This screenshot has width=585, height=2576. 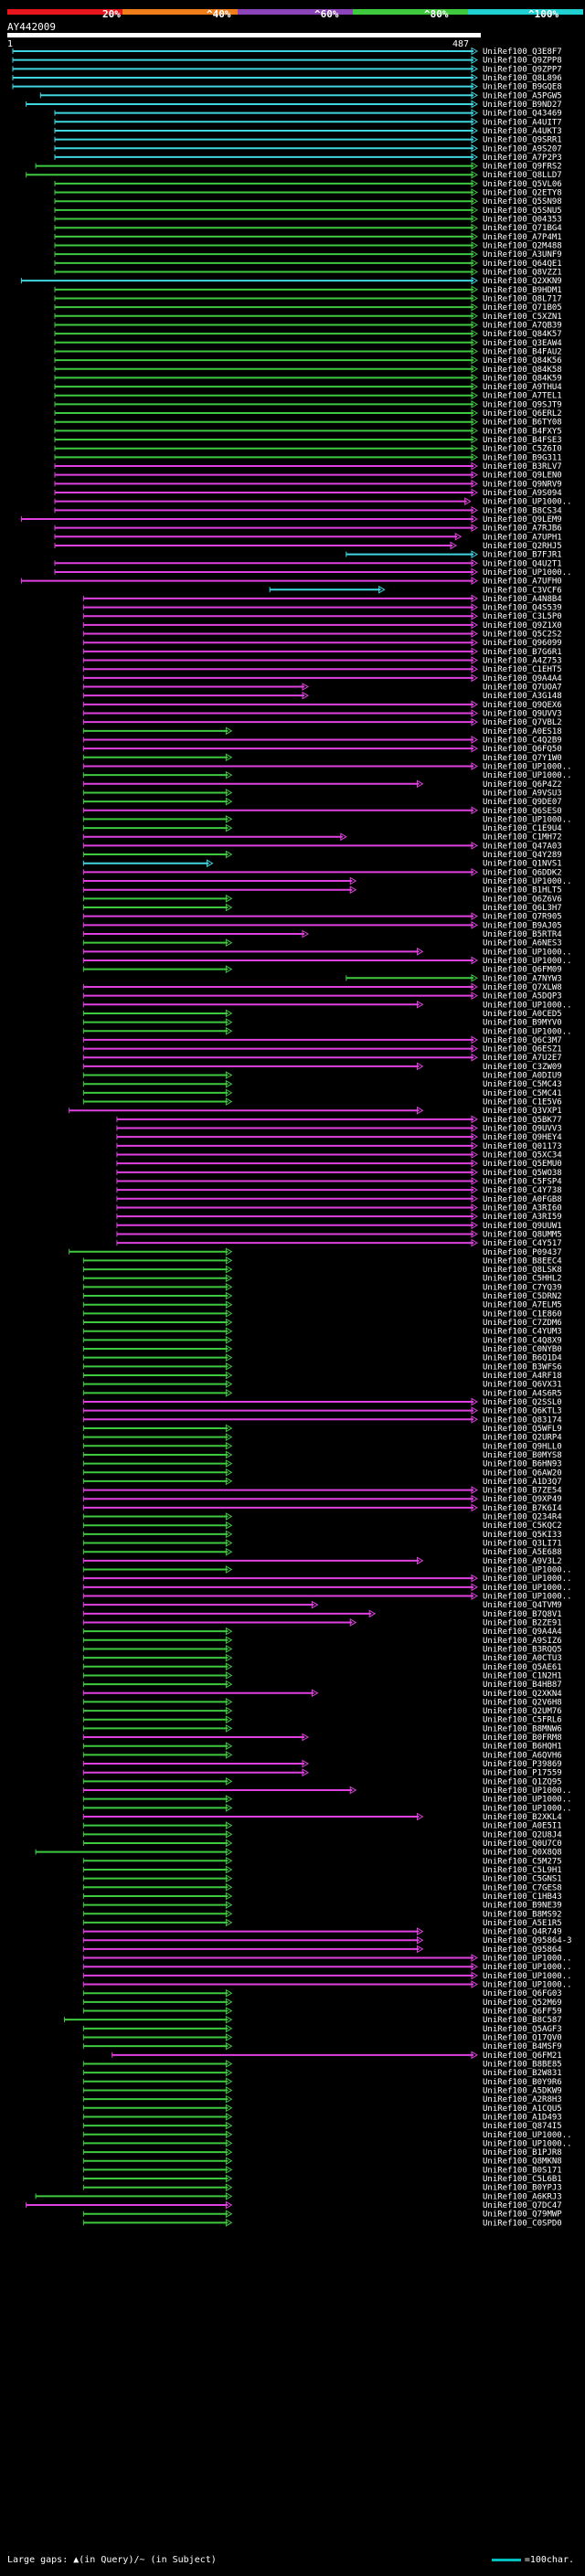 I want to click on hit-label: UniRef100_A0CED5, so click(x=522, y=1014).